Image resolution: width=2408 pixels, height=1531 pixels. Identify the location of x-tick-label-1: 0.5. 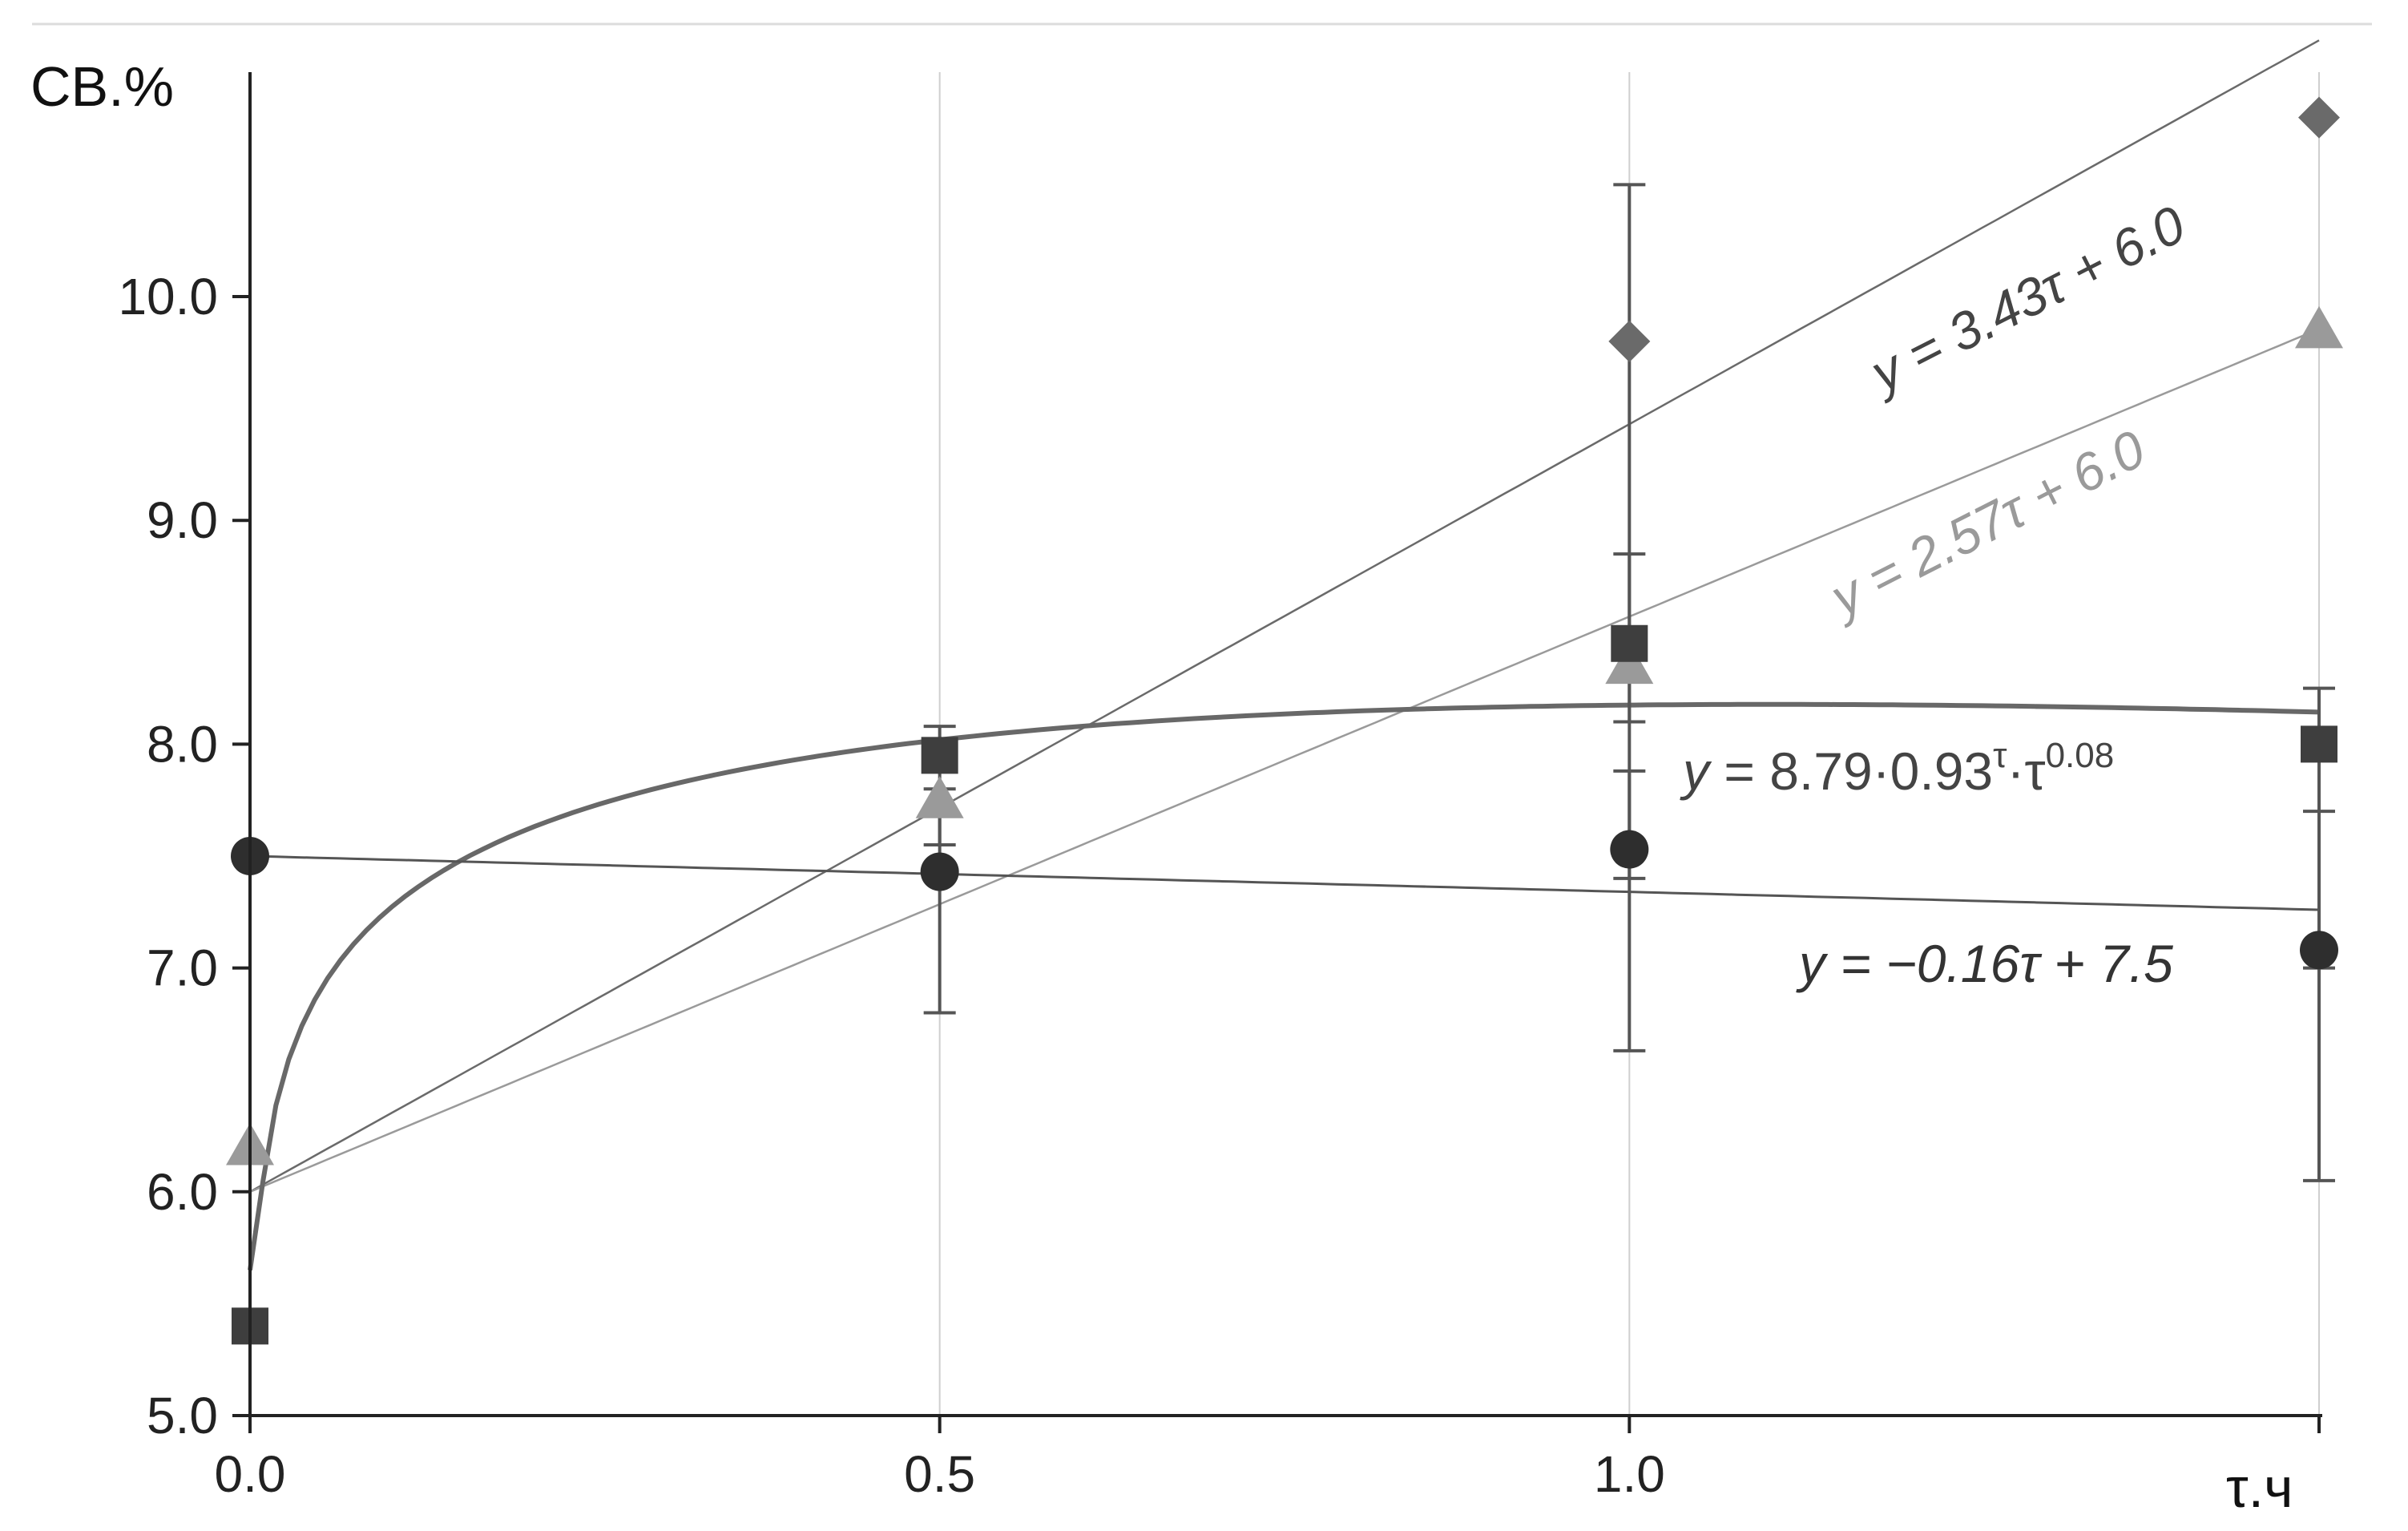
(939, 1474).